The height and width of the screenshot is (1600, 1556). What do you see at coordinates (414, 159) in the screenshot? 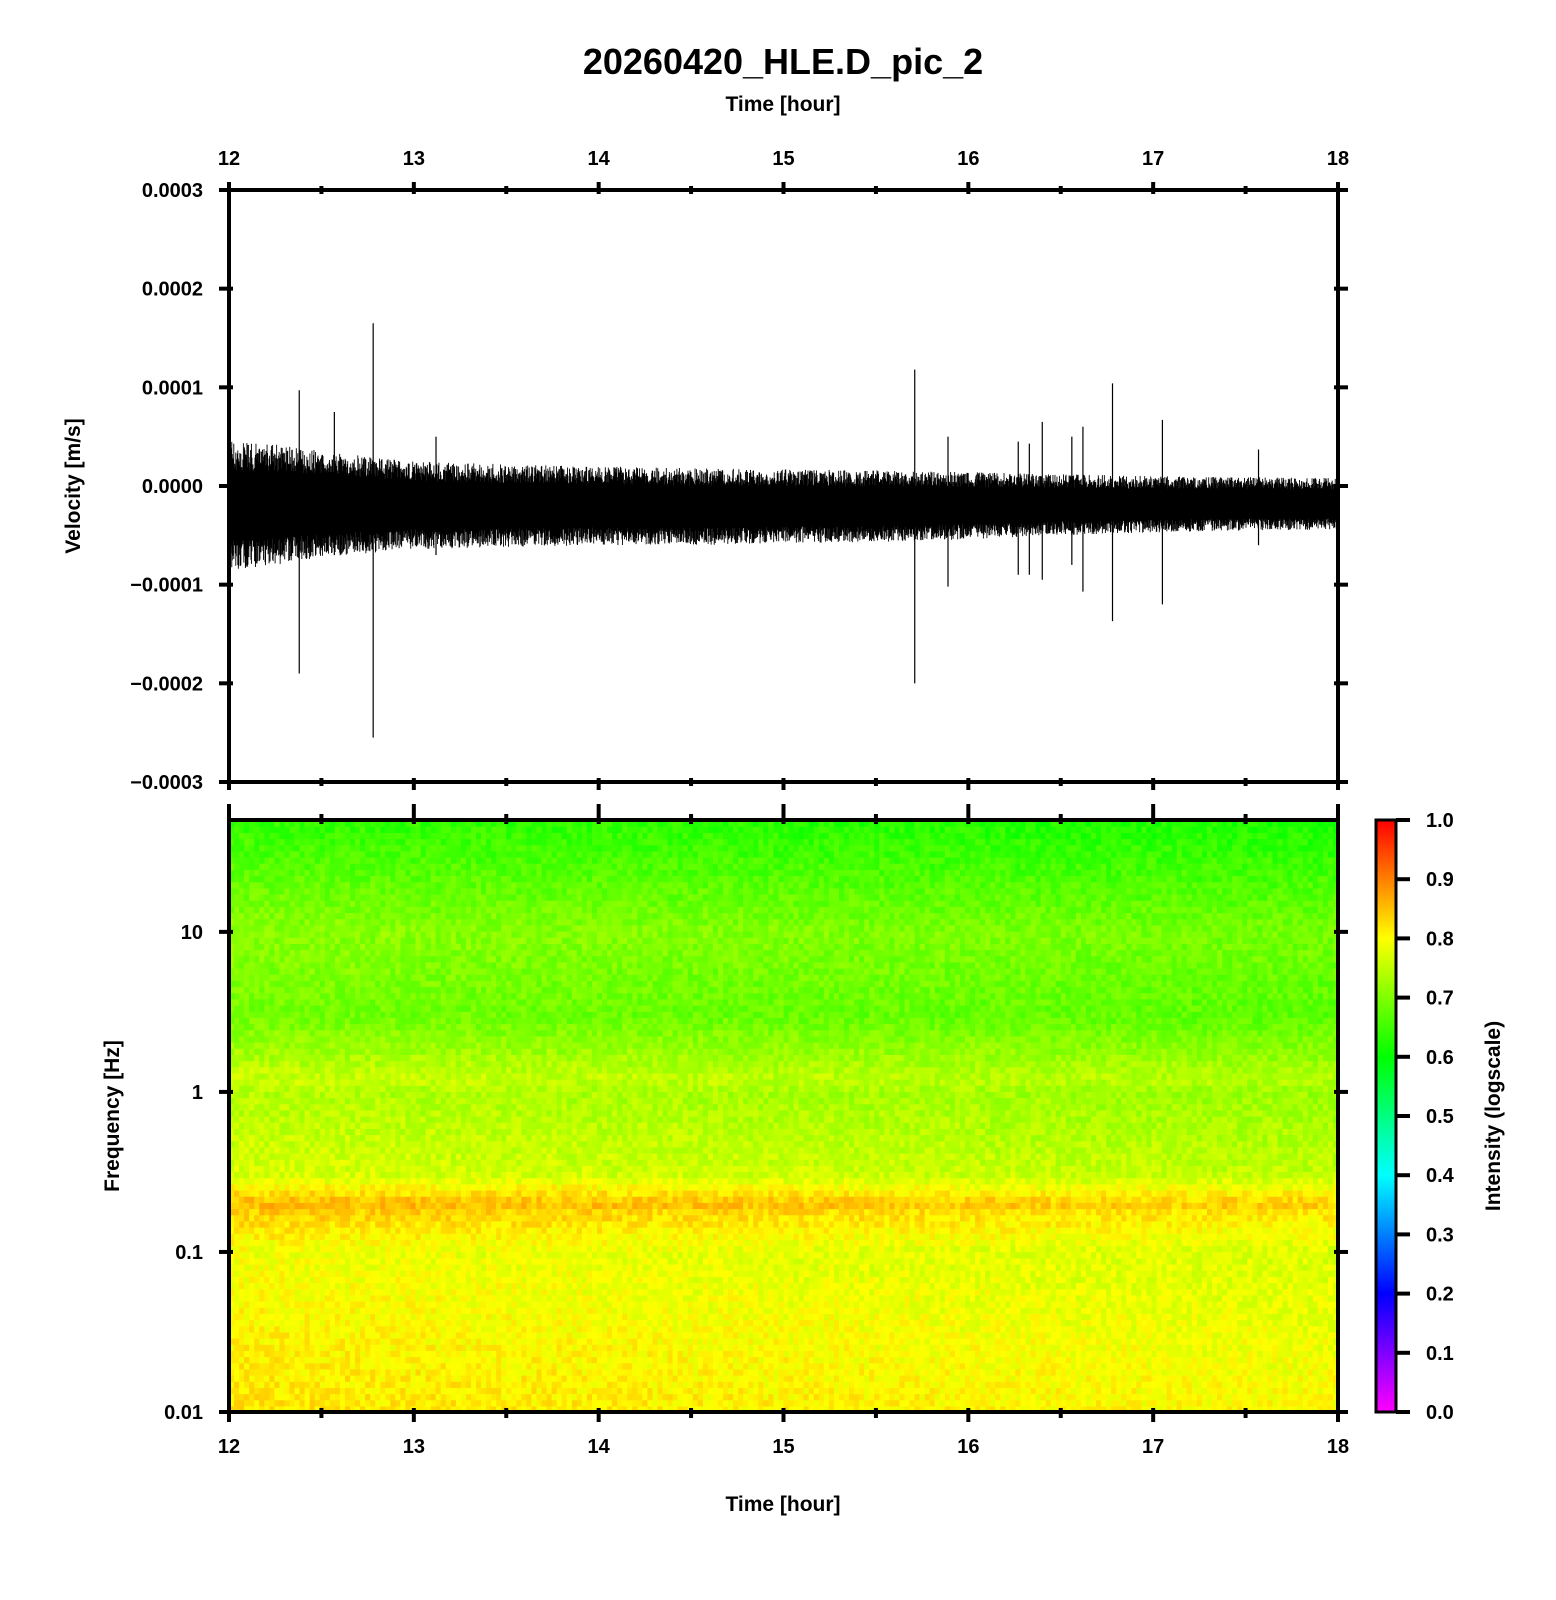
I see `top-x-tick-label: 13` at bounding box center [414, 159].